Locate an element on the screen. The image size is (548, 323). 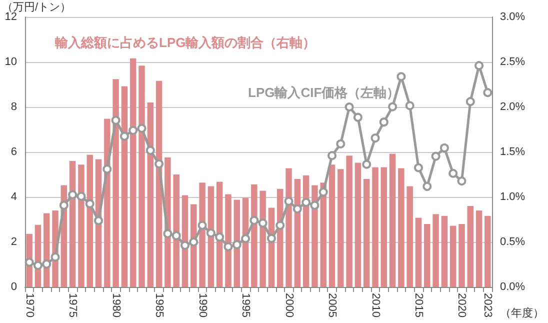
y2-tick-label: 1.0% is located at coordinates (513, 197).